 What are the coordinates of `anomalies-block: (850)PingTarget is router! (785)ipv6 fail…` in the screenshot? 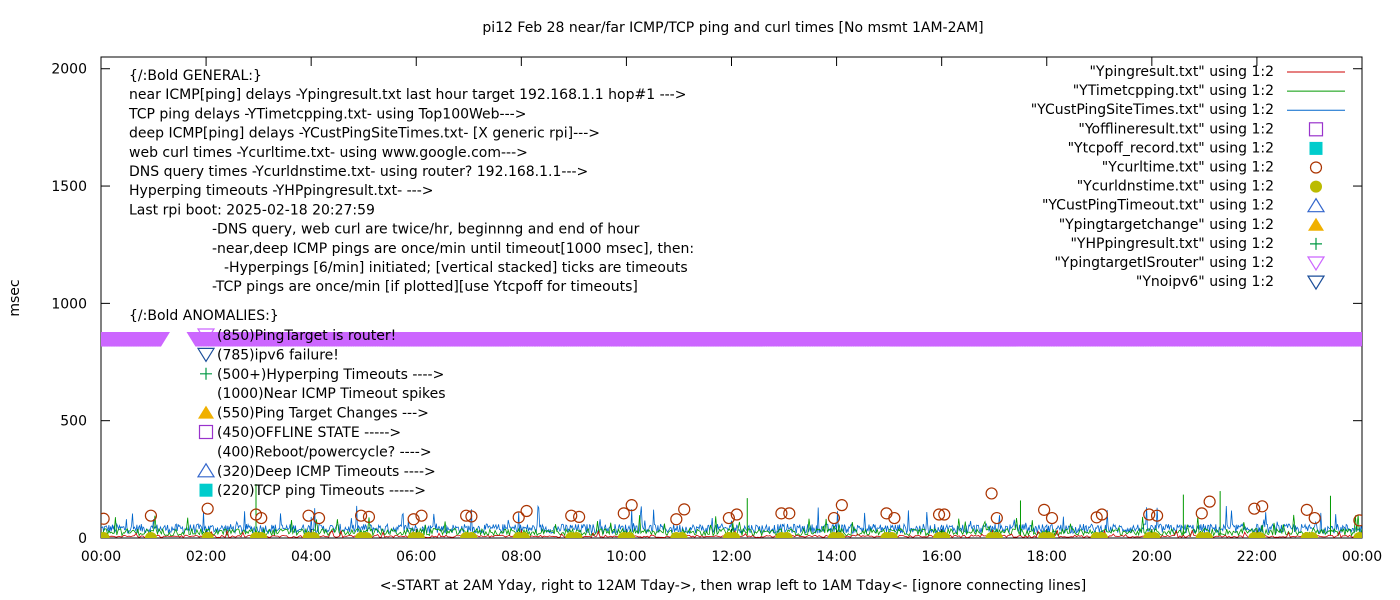 It's located at (321, 413).